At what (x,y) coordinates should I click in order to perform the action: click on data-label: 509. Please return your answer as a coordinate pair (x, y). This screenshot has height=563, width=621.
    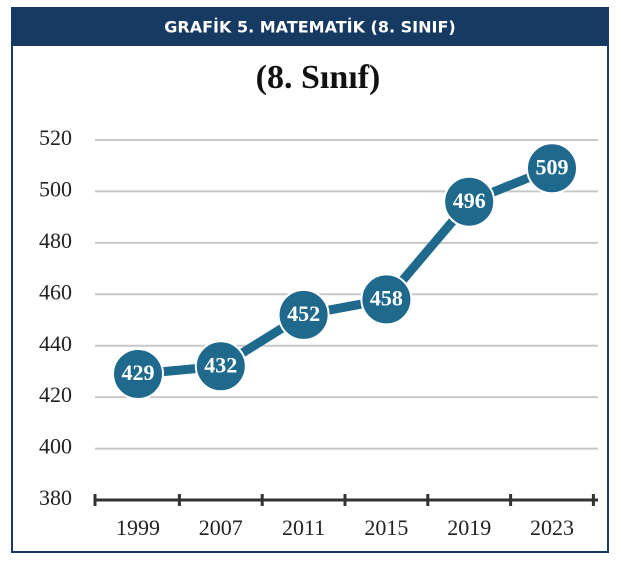
    Looking at the image, I should click on (552, 166).